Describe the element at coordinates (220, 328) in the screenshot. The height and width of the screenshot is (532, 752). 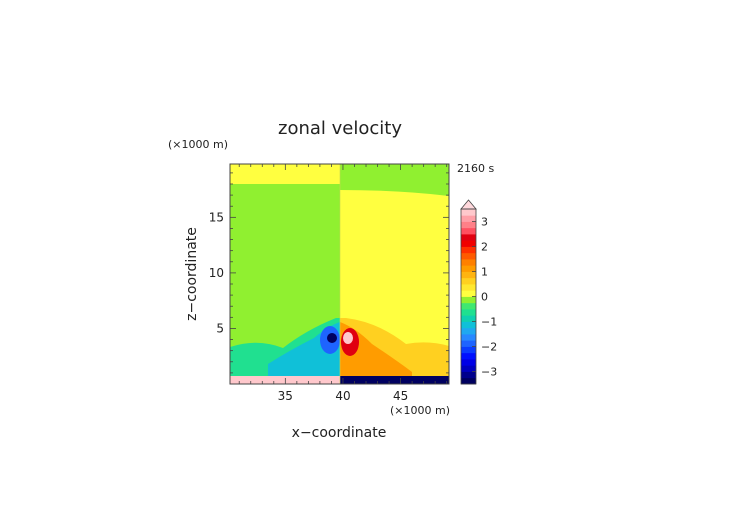
I see `y-tick-label: 5` at that location.